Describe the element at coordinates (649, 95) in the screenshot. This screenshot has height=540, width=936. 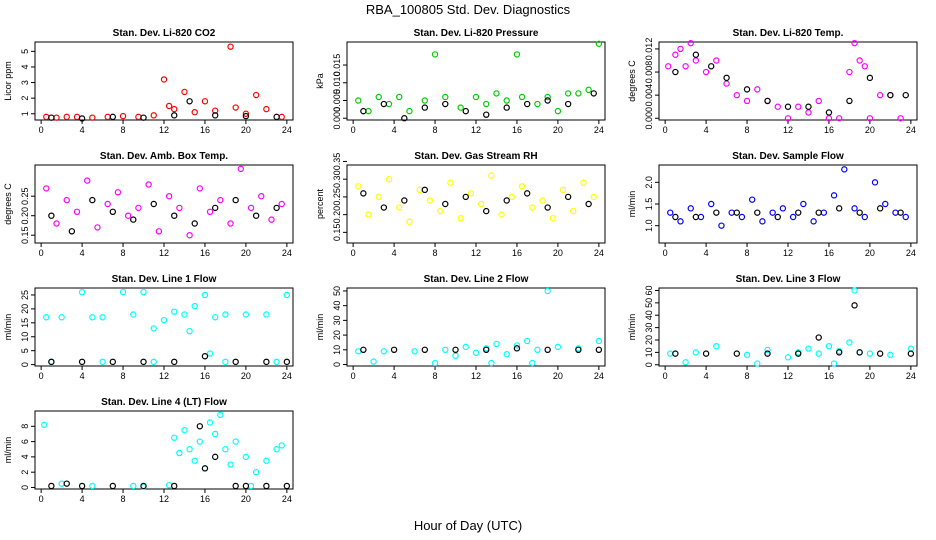
I see `y-tick-label: 0.004` at that location.